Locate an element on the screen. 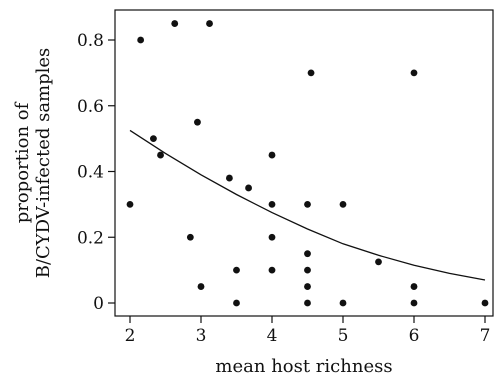 This screenshot has height=376, width=498. x-tick-label: 2 is located at coordinates (130, 336).